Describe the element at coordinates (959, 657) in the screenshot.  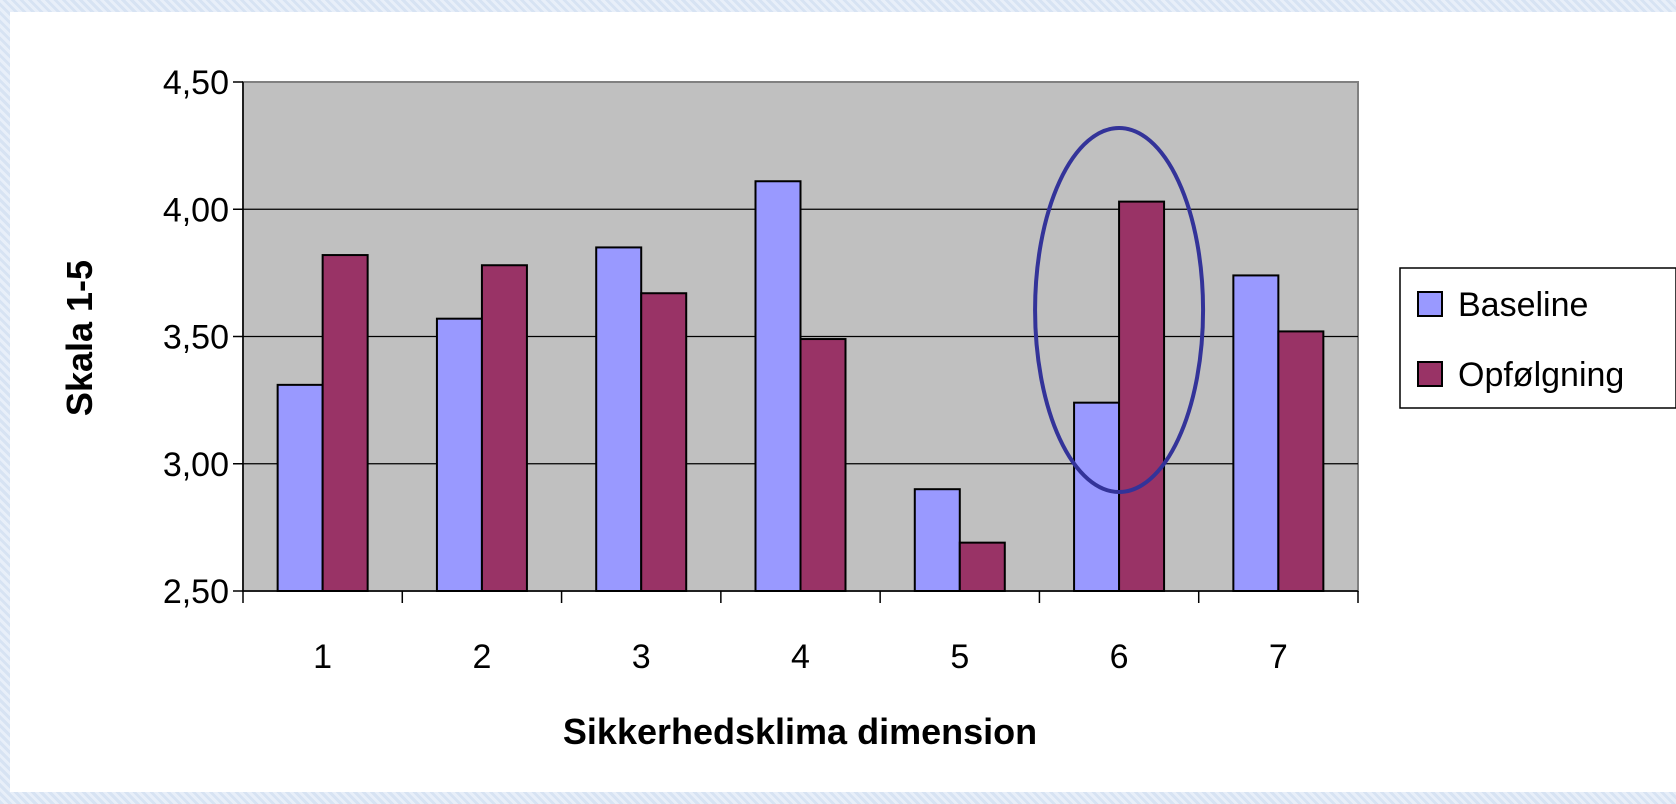
I see `x-tick-label: 5` at that location.